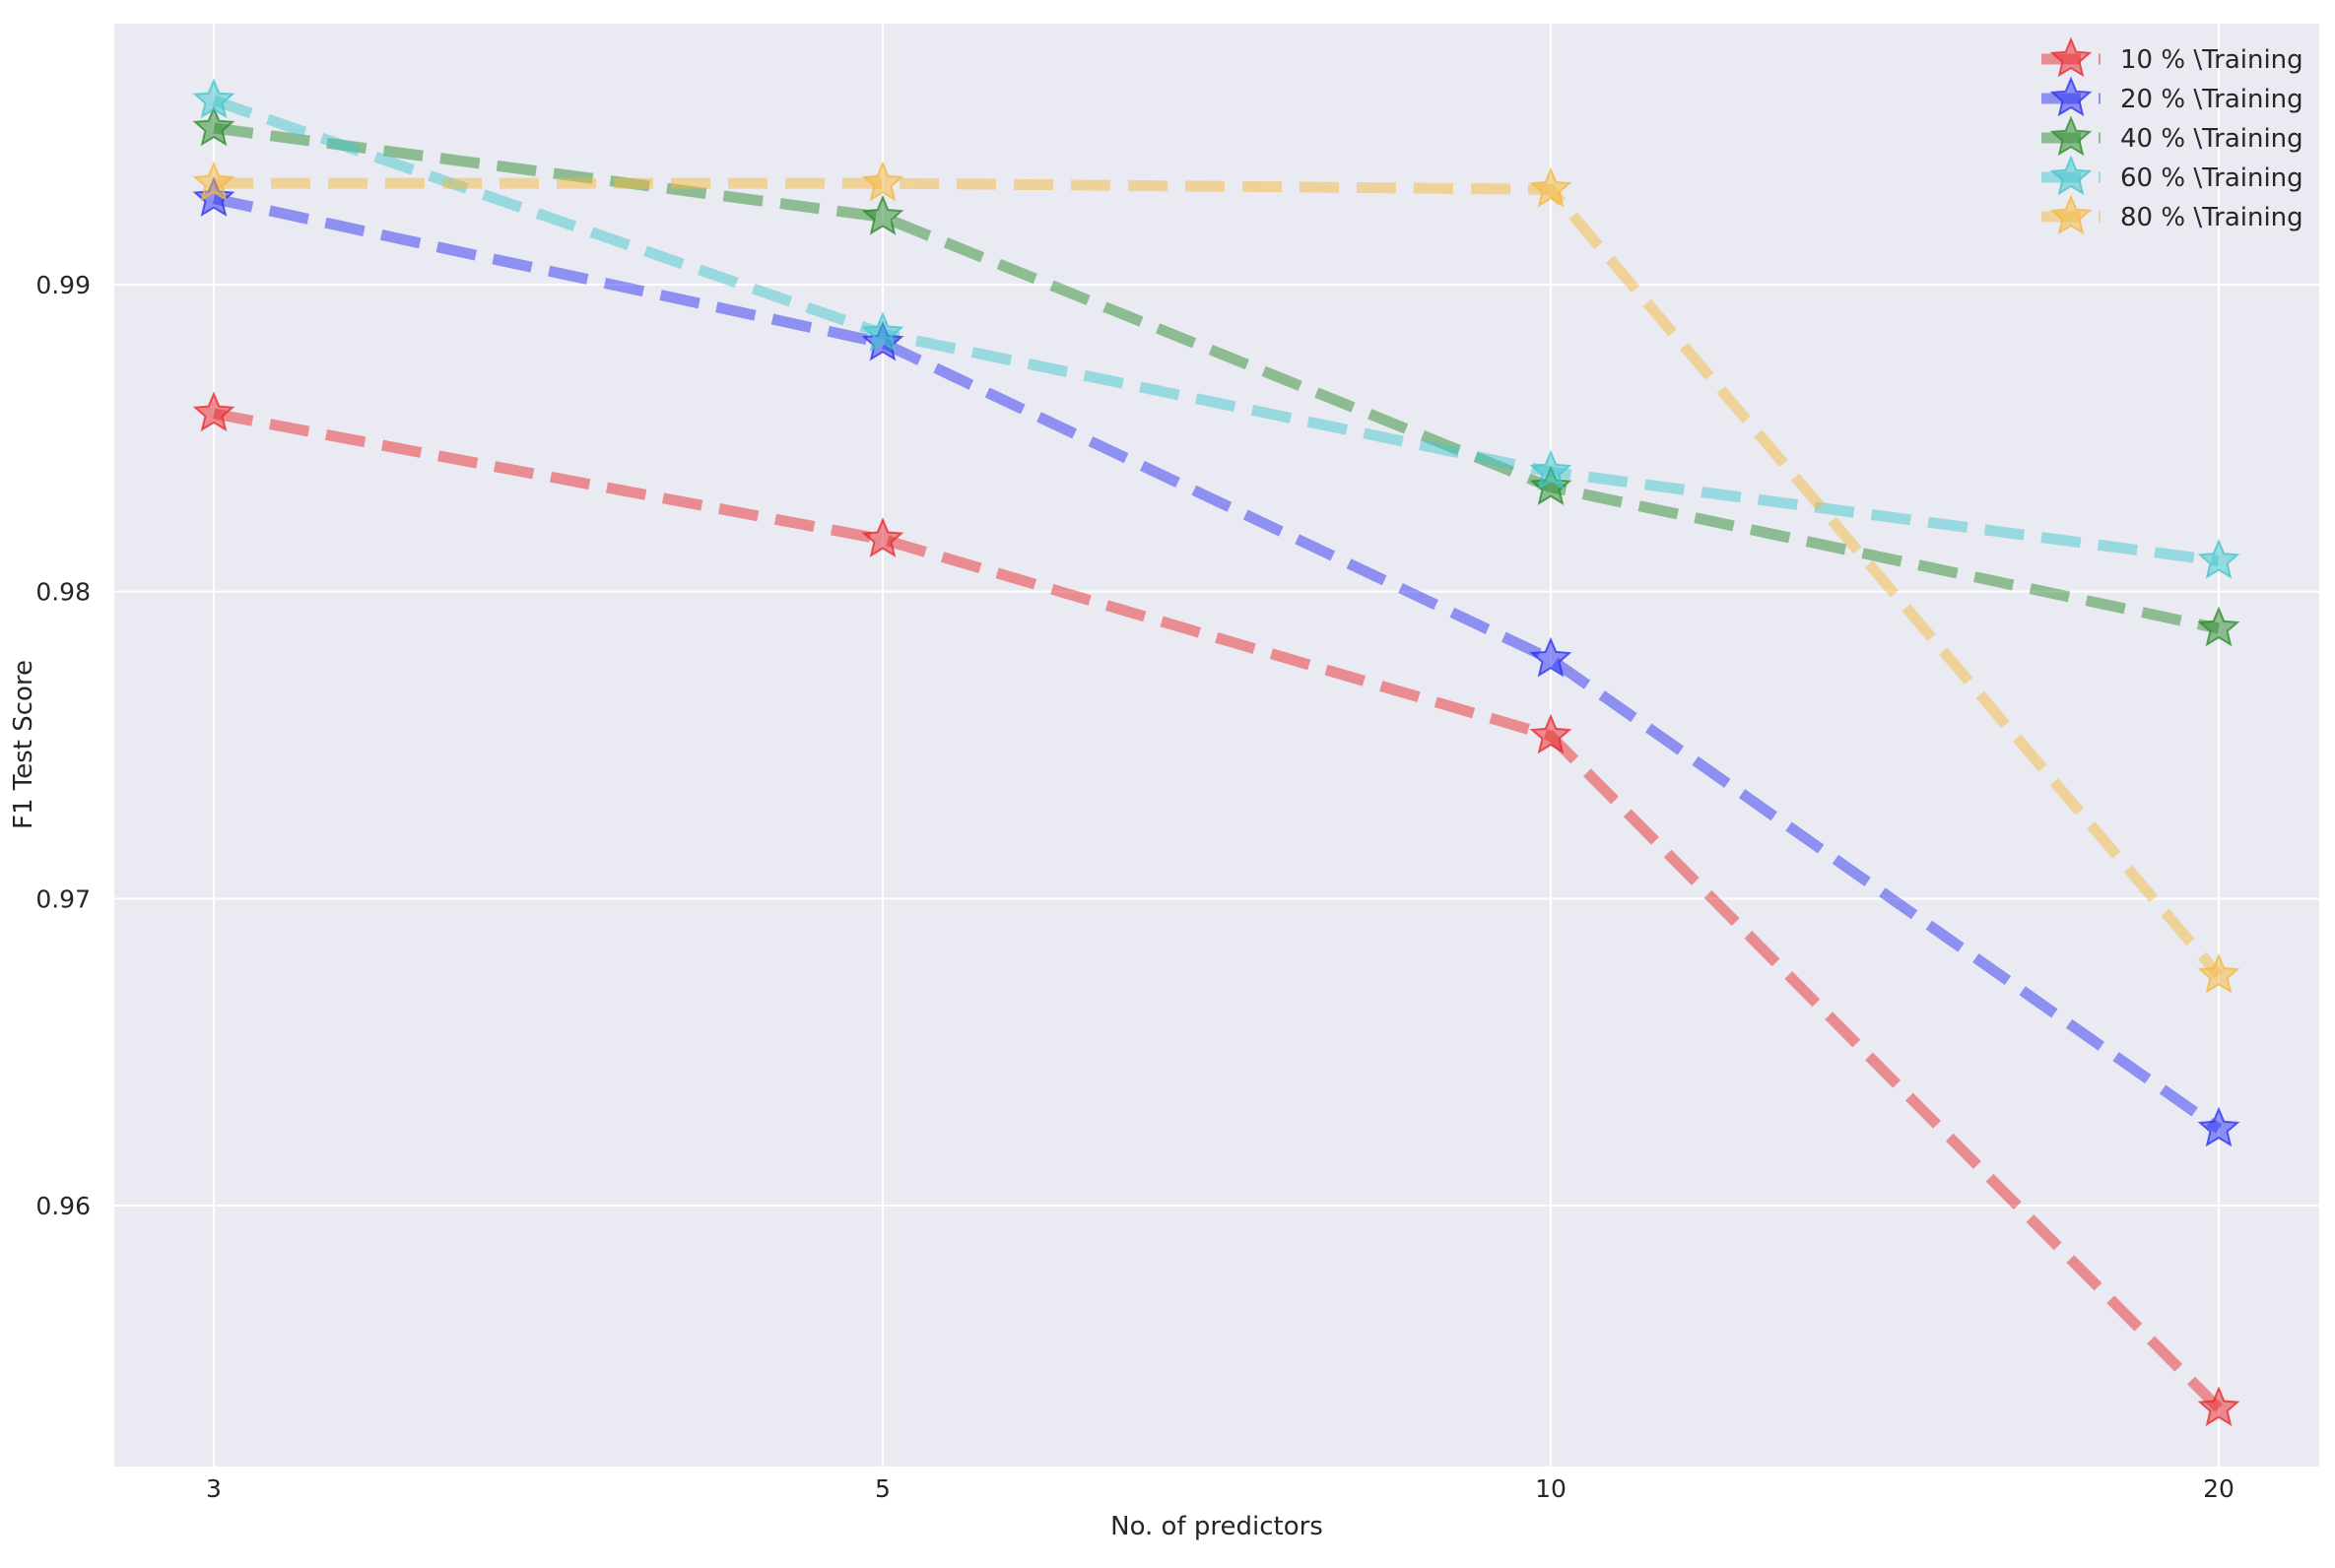 The height and width of the screenshot is (1568, 2335). What do you see at coordinates (2211, 100) in the screenshot?
I see `legend-label: 20 % \Training` at bounding box center [2211, 100].